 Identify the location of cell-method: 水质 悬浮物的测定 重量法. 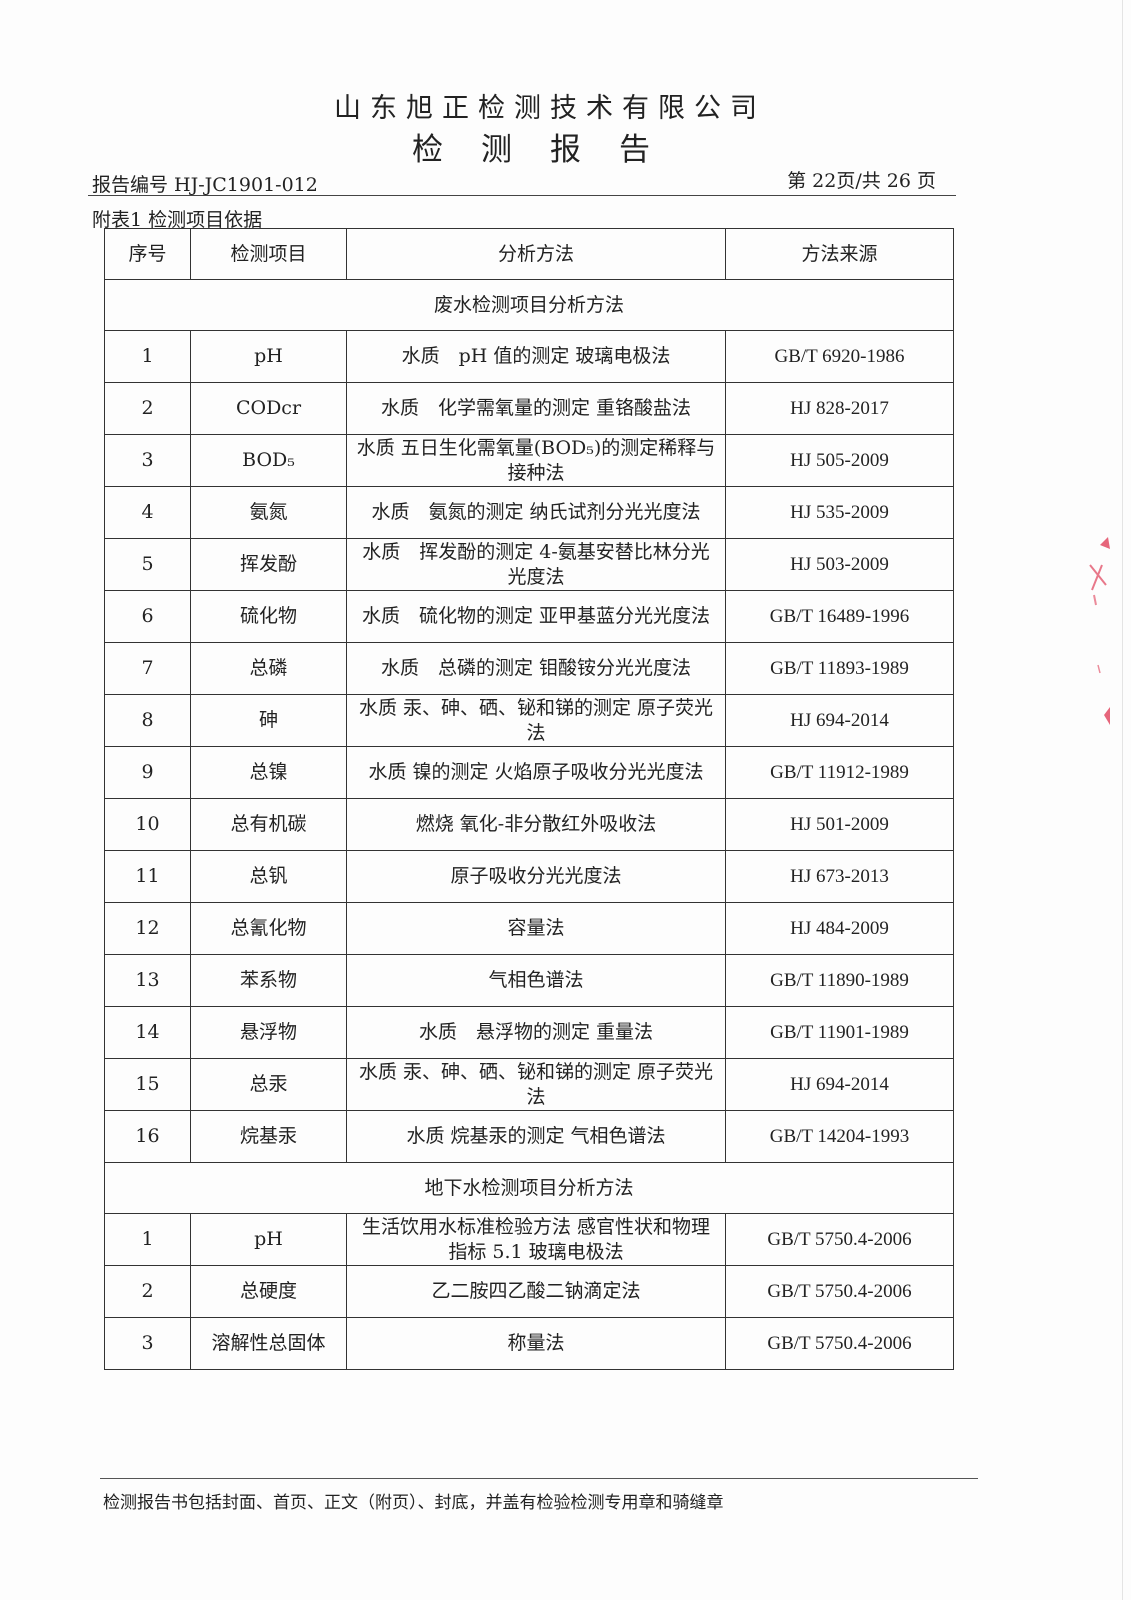
(536, 1032).